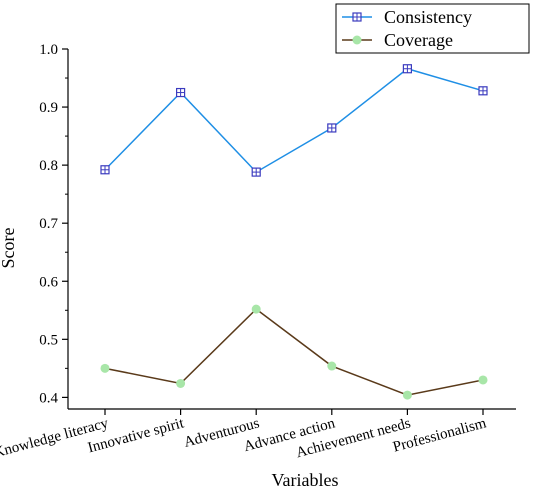 The height and width of the screenshot is (492, 536). Describe the element at coordinates (9, 247) in the screenshot. I see `y-axis-title: Score` at that location.